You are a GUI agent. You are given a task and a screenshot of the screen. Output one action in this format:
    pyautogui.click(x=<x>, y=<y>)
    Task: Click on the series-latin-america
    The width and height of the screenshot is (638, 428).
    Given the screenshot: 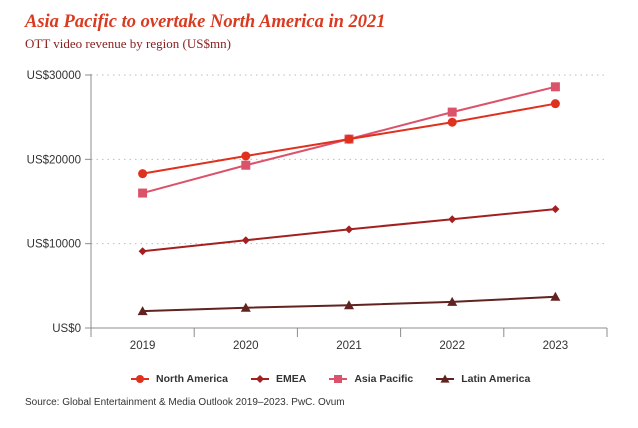 What is the action you would take?
    pyautogui.click(x=349, y=303)
    